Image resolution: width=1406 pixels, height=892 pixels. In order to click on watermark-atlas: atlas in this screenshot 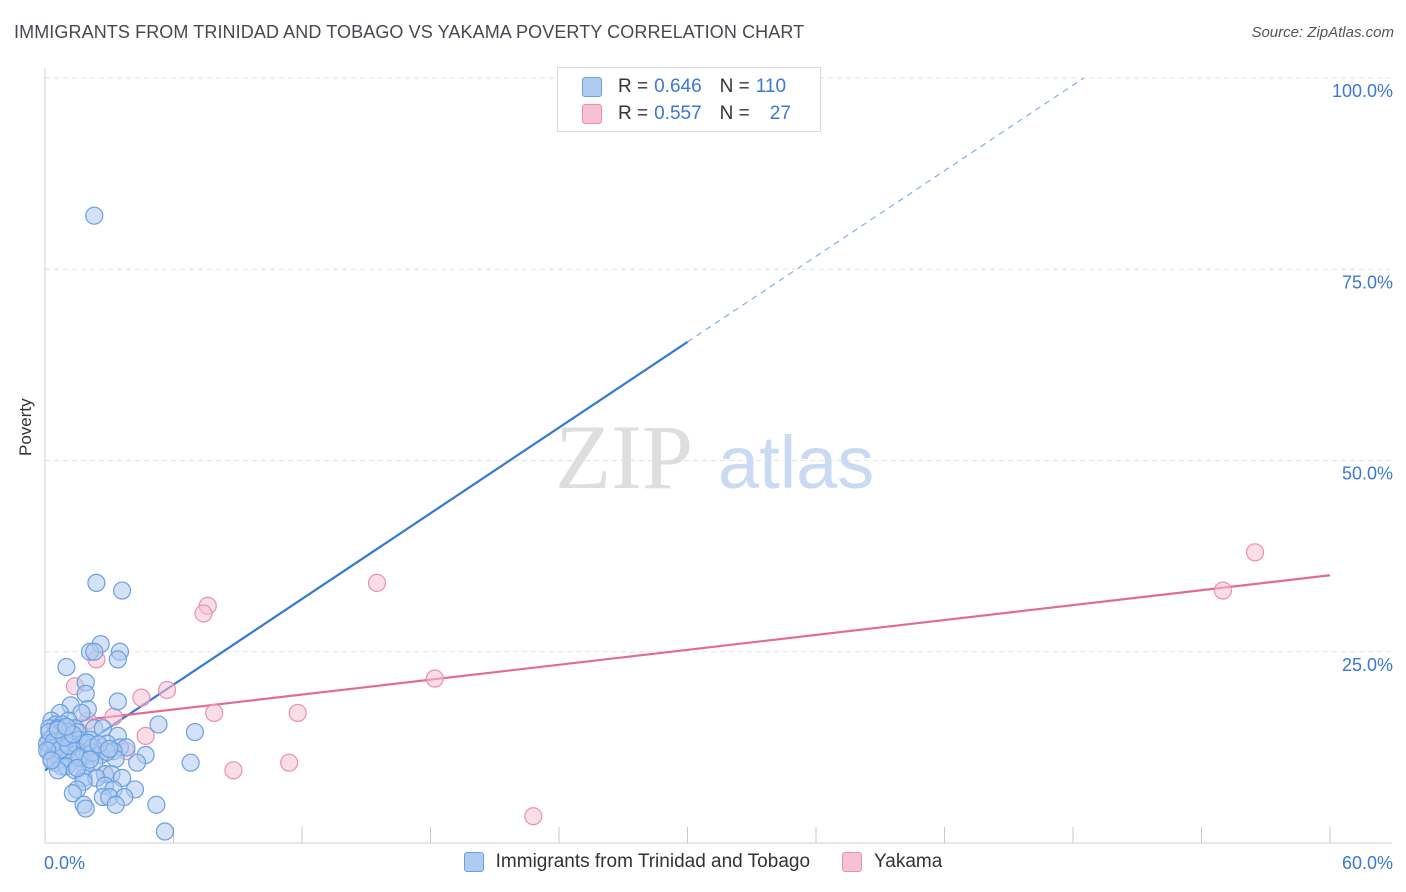, I will do `click(796, 462)`.